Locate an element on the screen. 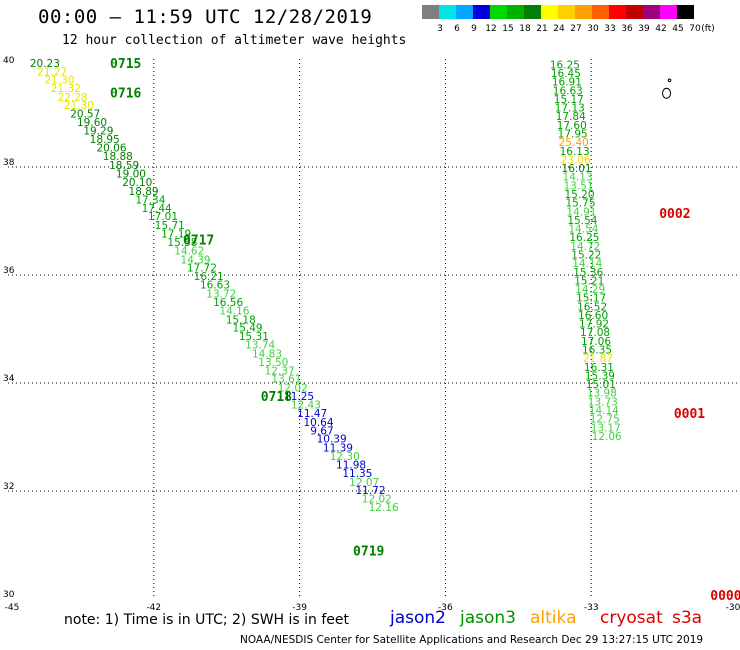 Image resolution: width=740 pixels, height=650 pixels. island-outline is located at coordinates (667, 93).